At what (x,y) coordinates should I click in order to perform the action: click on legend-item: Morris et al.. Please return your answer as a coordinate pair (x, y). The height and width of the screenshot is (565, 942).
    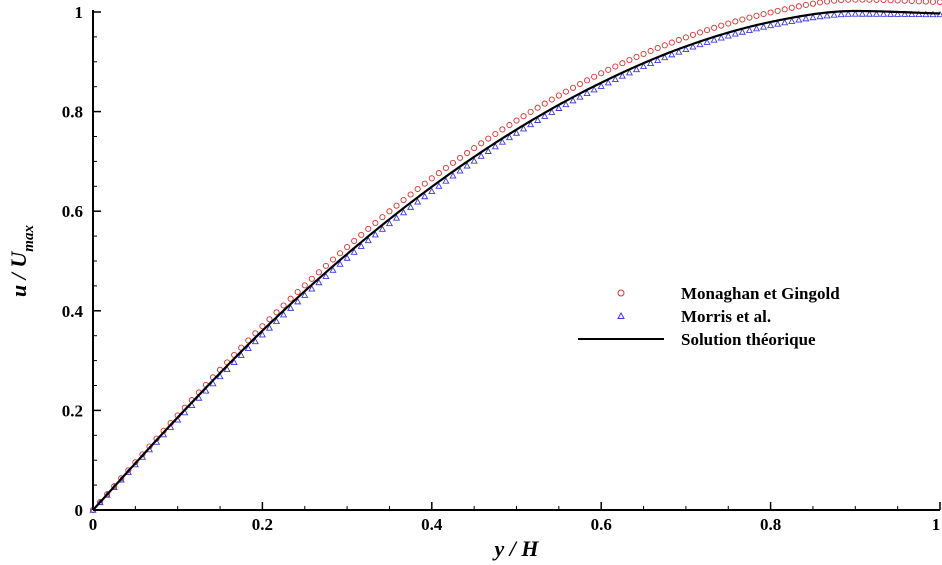
    Looking at the image, I should click on (694, 316).